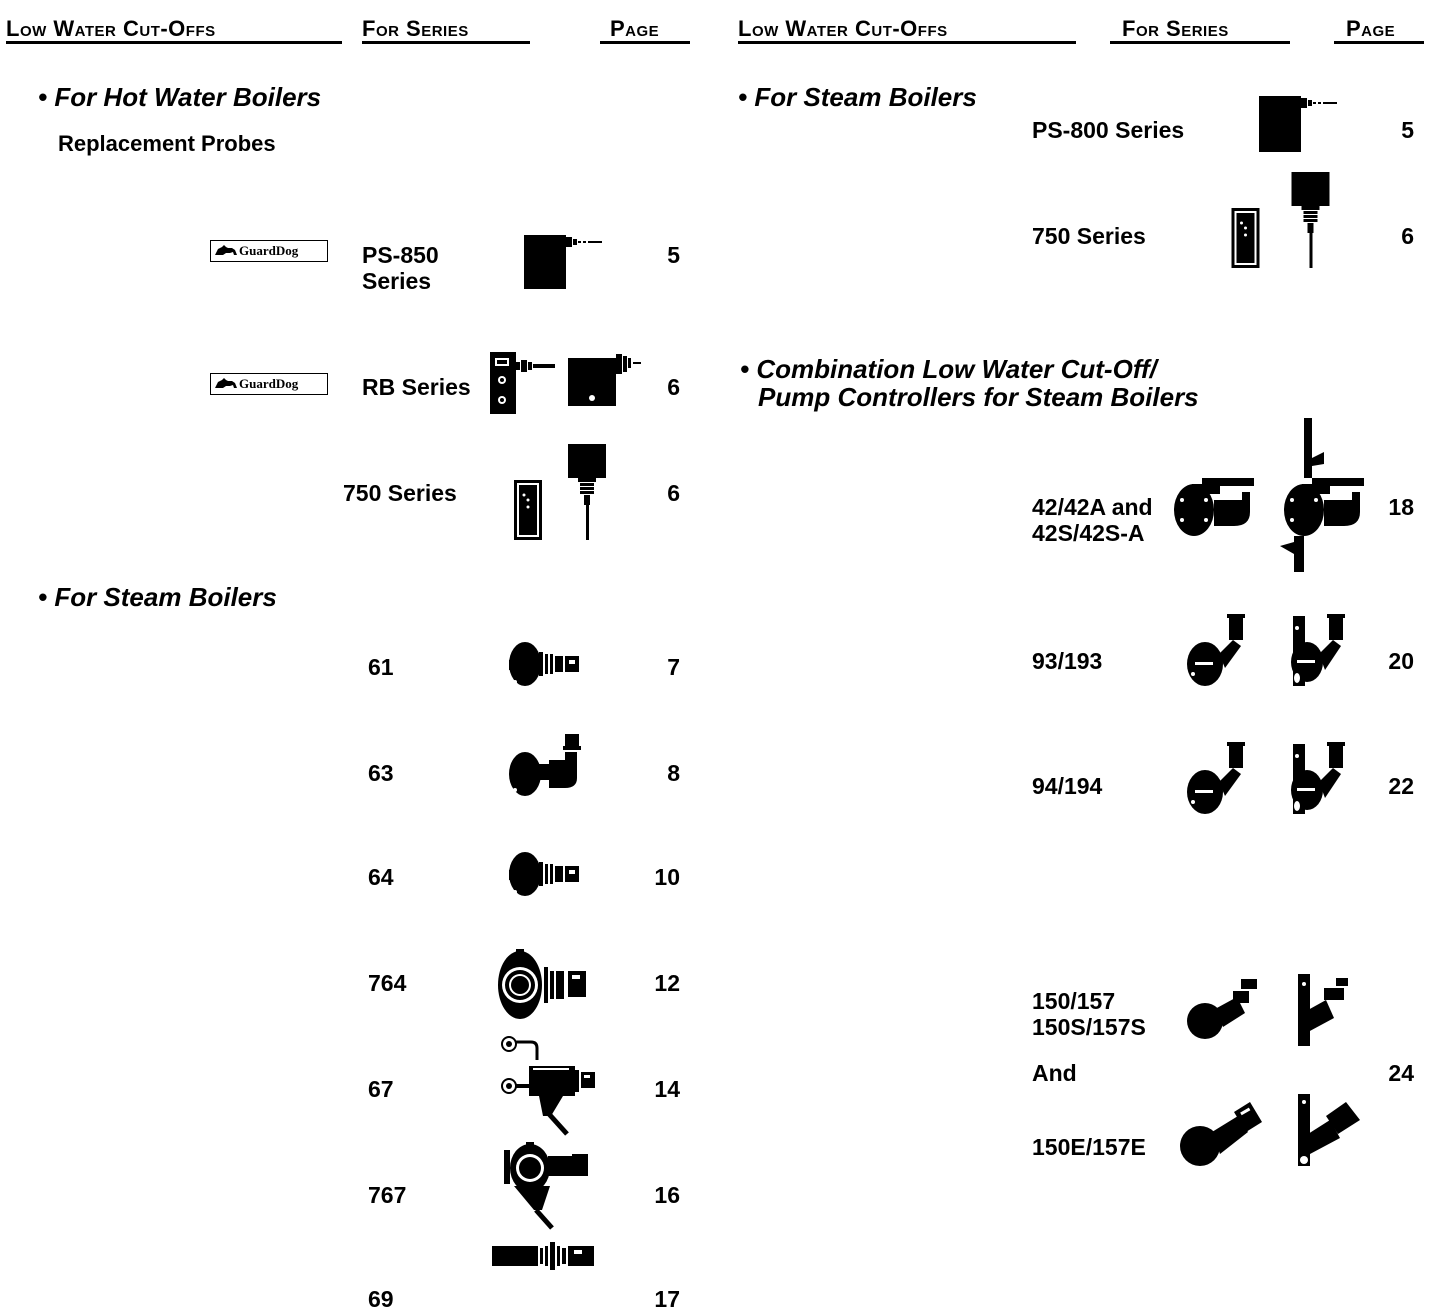  What do you see at coordinates (1089, 236) in the screenshot?
I see `750-series-label-right: 750 Series` at bounding box center [1089, 236].